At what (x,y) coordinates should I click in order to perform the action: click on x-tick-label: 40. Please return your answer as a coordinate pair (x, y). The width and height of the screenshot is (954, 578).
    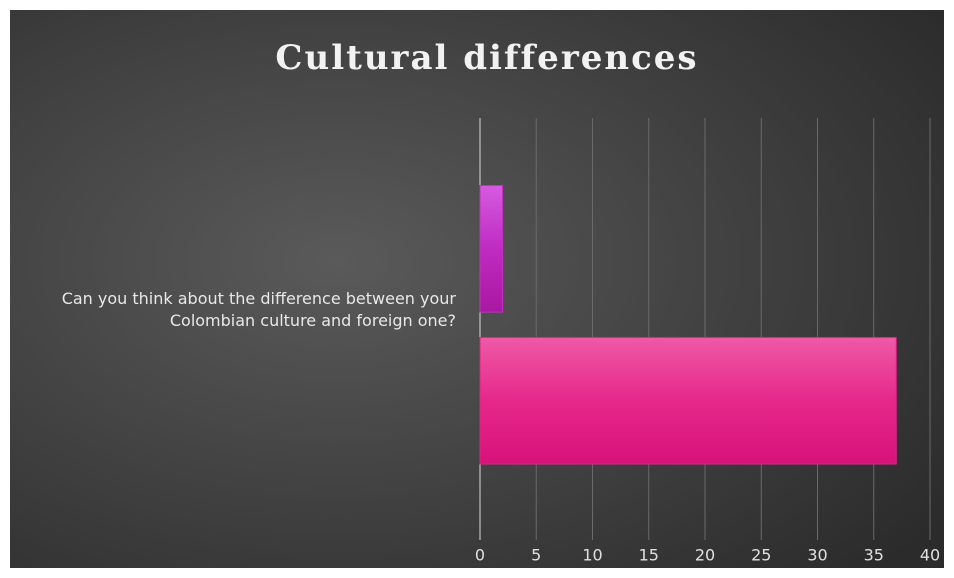
    Looking at the image, I should click on (930, 555).